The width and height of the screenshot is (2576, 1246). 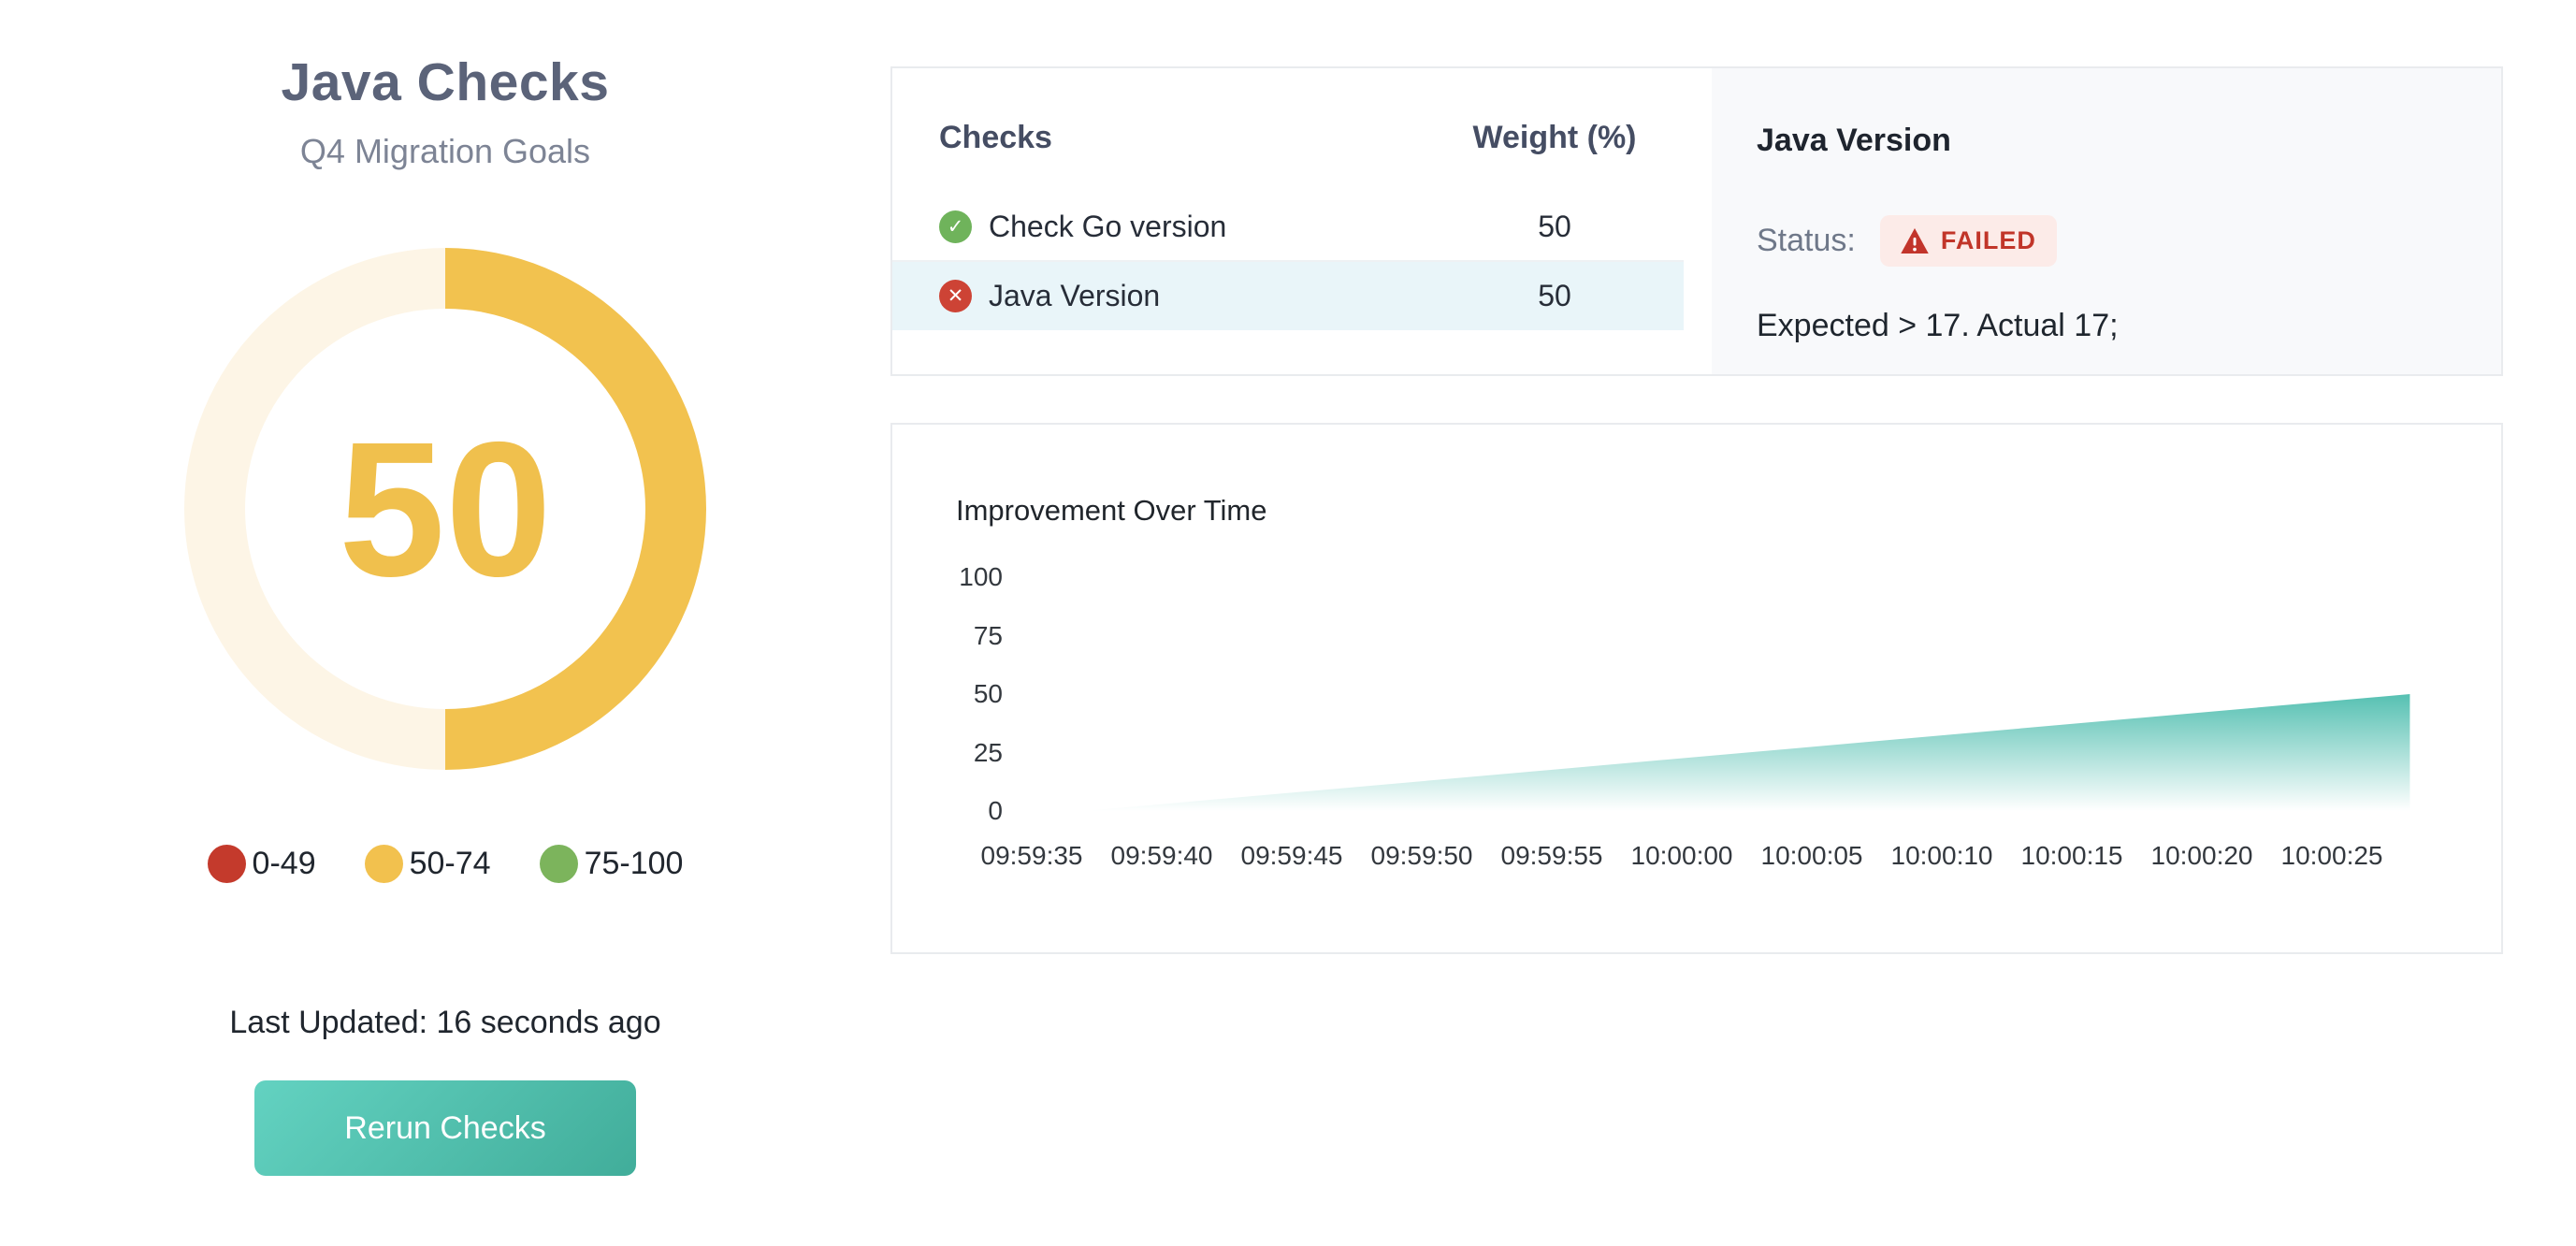 I want to click on status-row: Status: FAILED, so click(x=2129, y=241).